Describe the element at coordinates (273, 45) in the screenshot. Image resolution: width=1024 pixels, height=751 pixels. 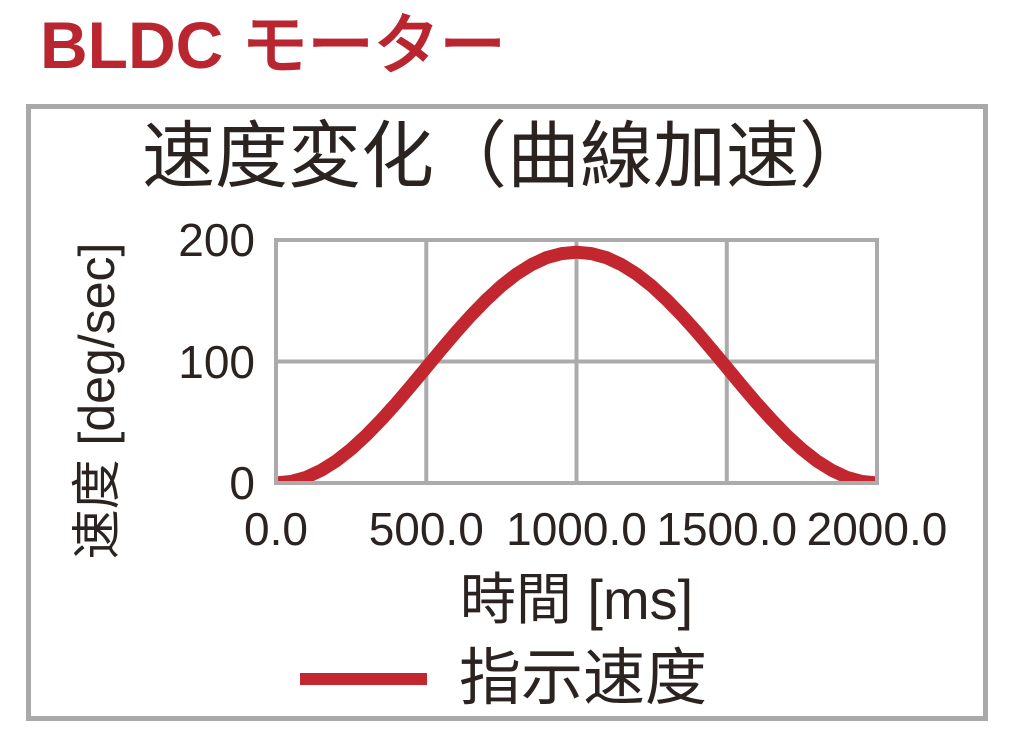
I see `page-title: BLDC モーター` at that location.